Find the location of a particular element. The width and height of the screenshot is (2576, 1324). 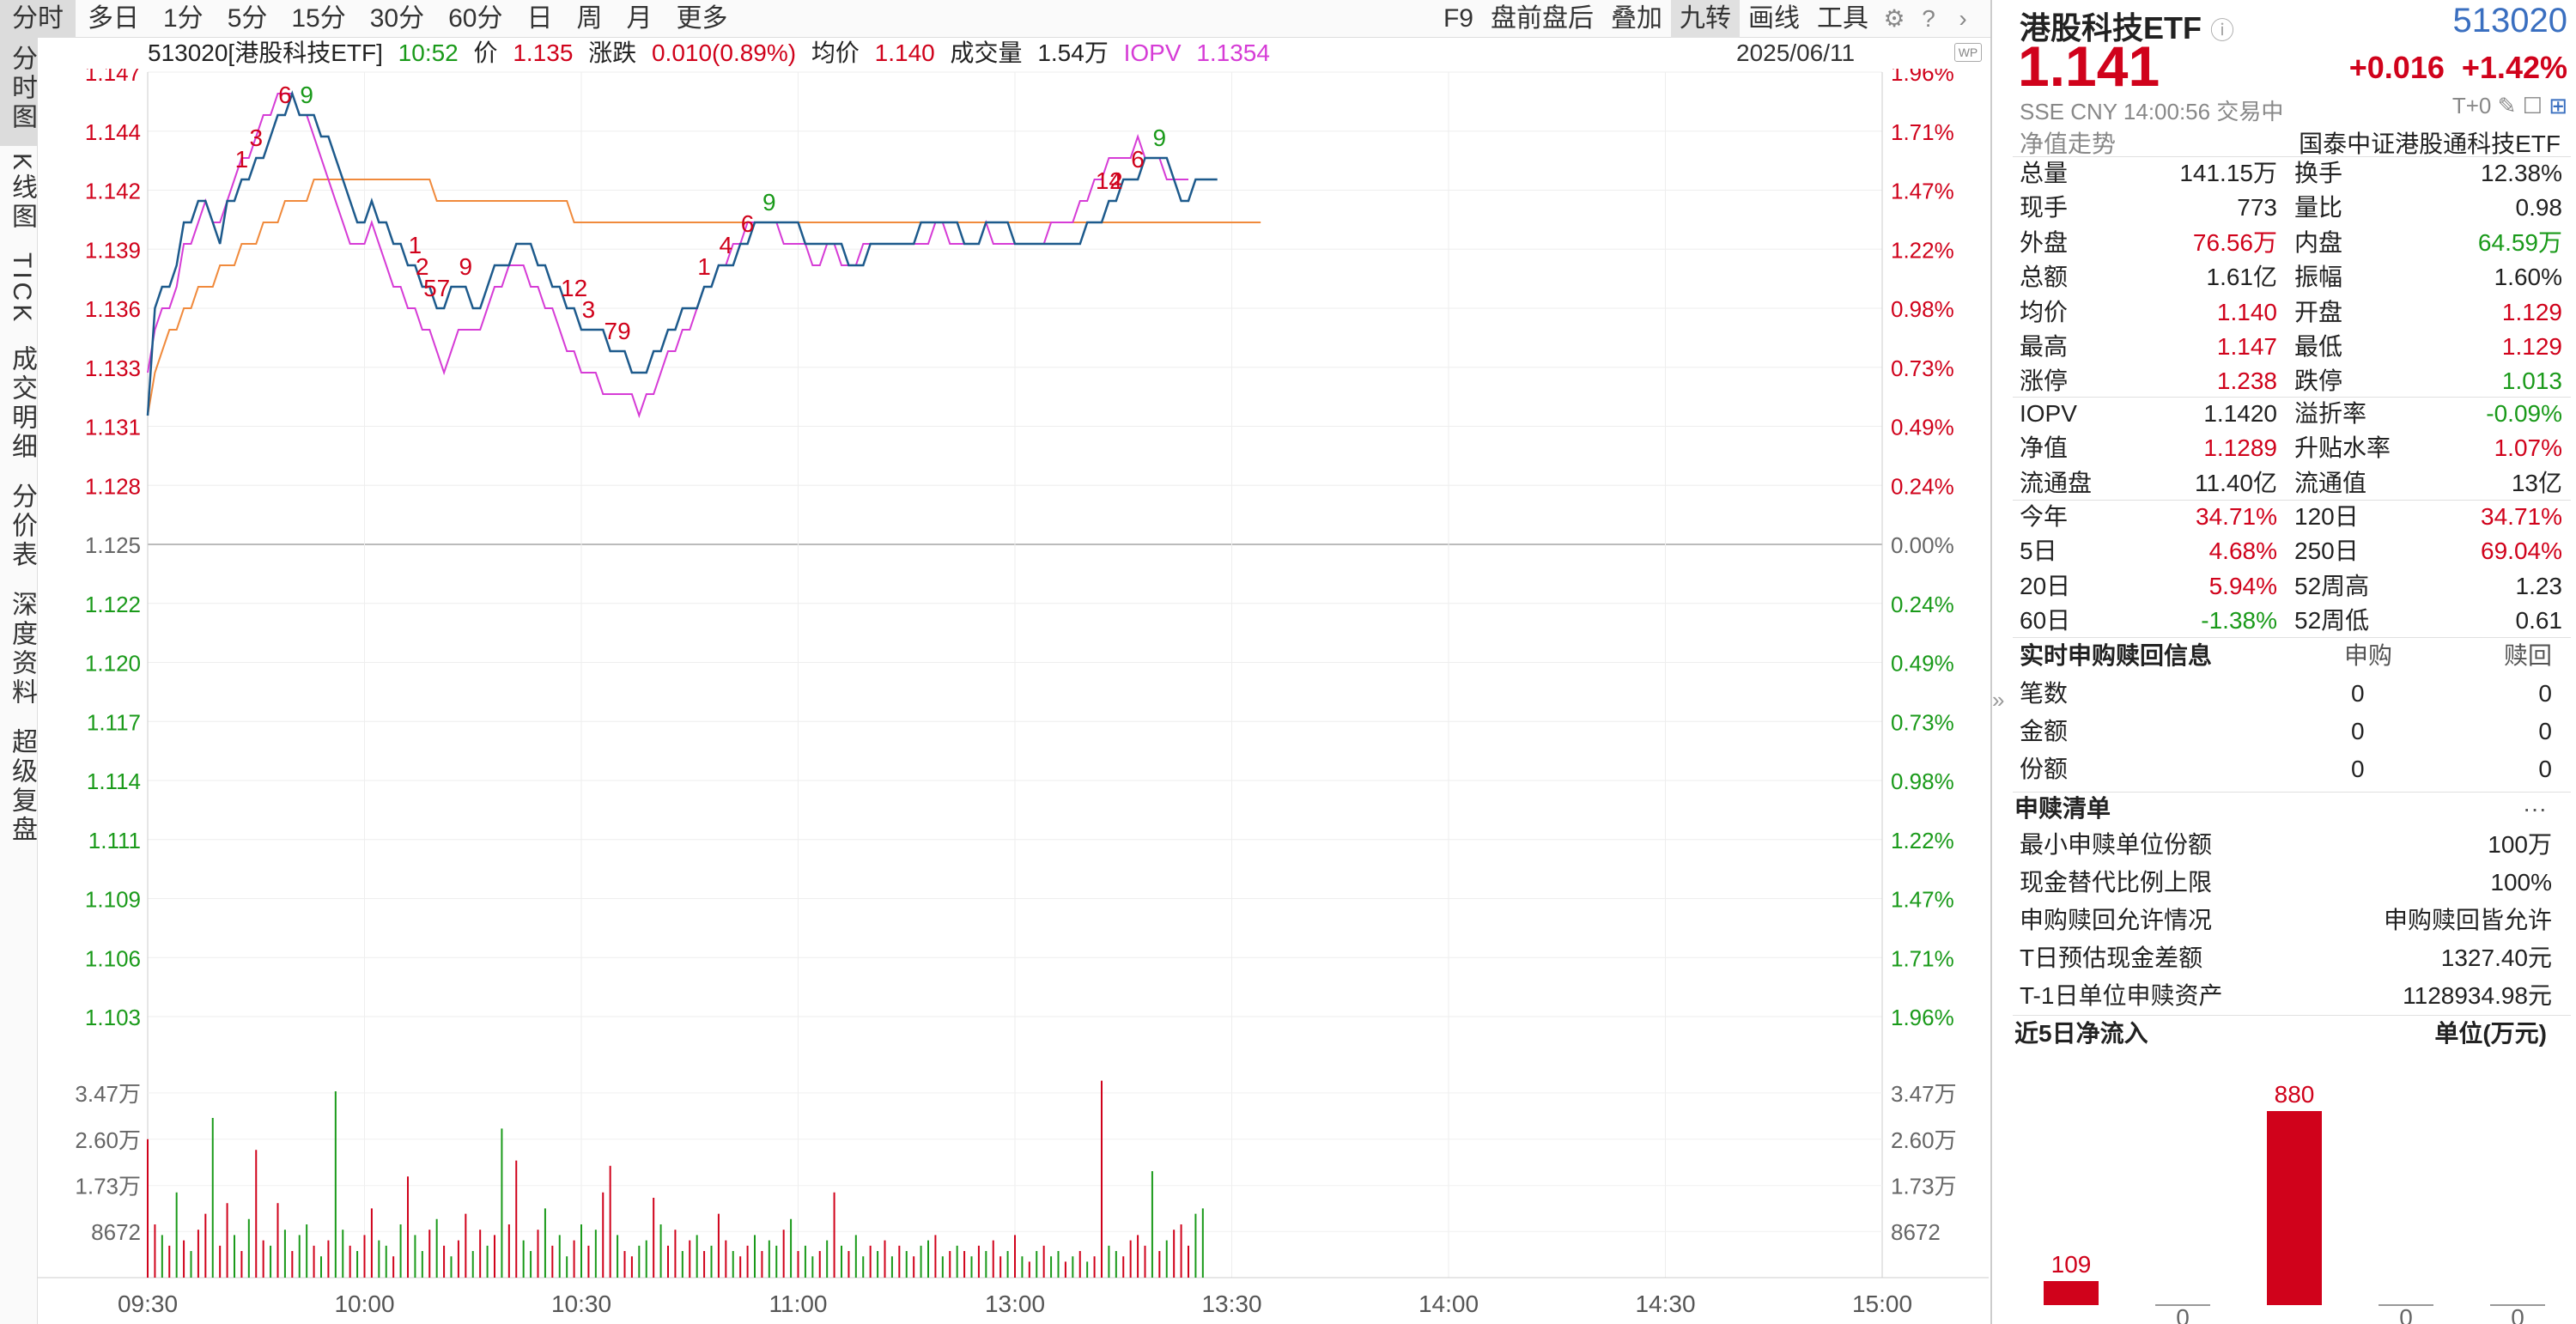

quote-label: 流通盘 is located at coordinates (2056, 482).